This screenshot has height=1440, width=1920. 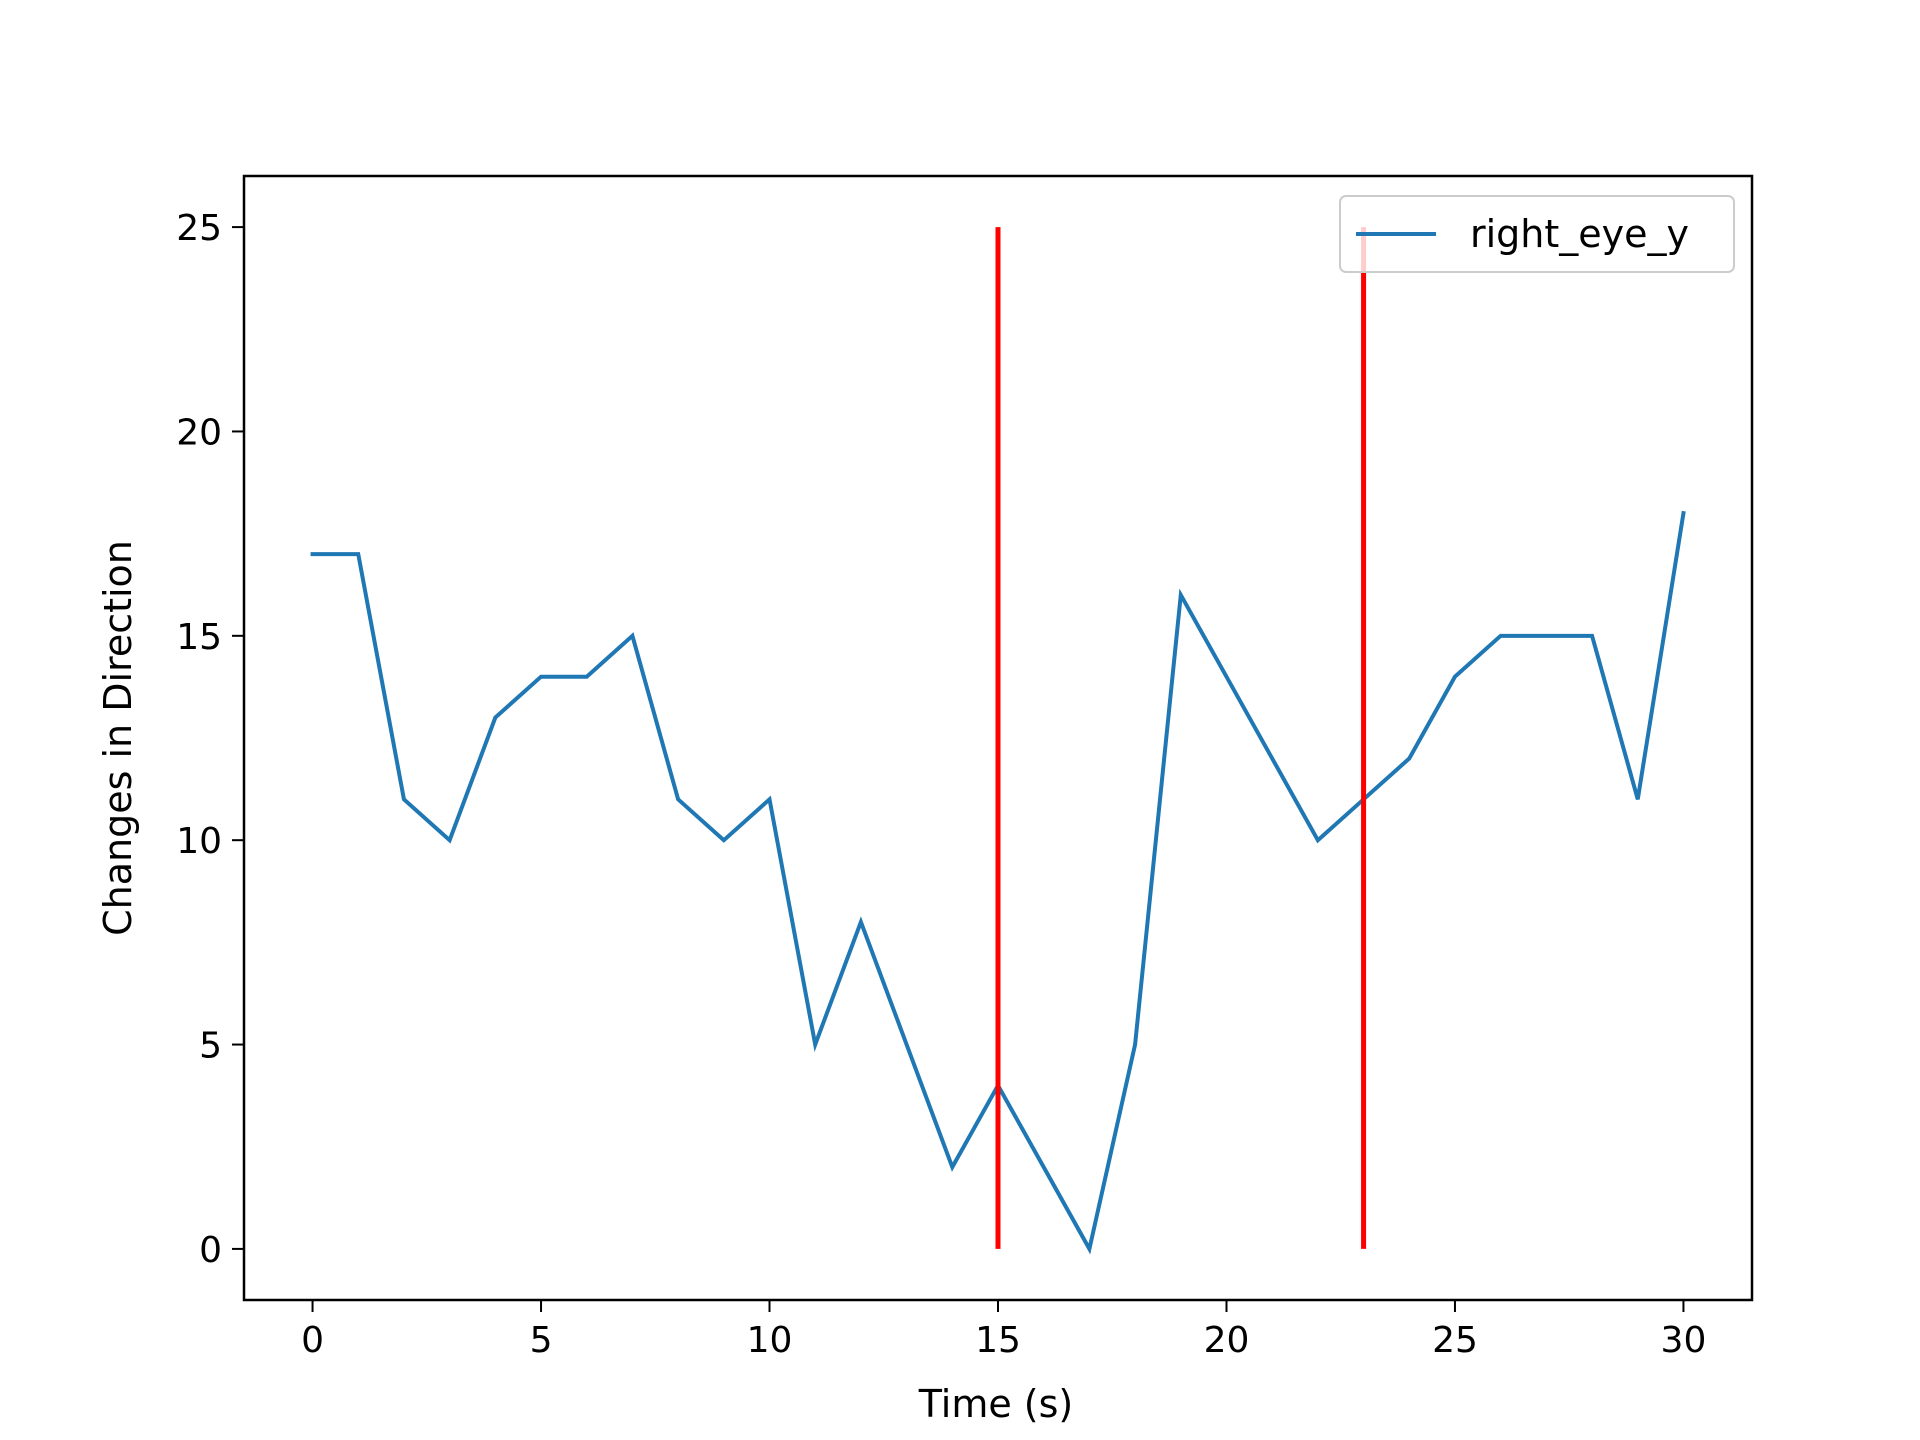 What do you see at coordinates (199, 841) in the screenshot?
I see `y-tick-label: 10` at bounding box center [199, 841].